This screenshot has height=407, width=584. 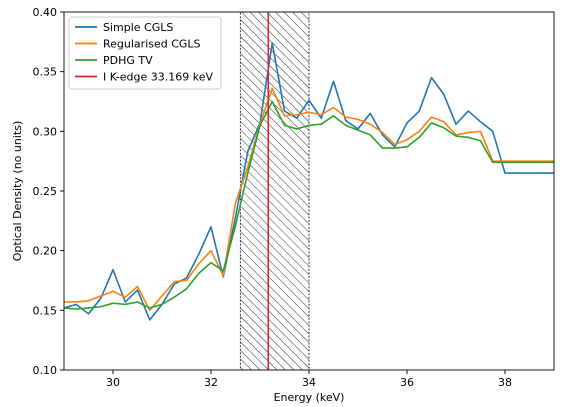 What do you see at coordinates (17, 191) in the screenshot?
I see `y-axis-label: Optical Density (no units)` at bounding box center [17, 191].